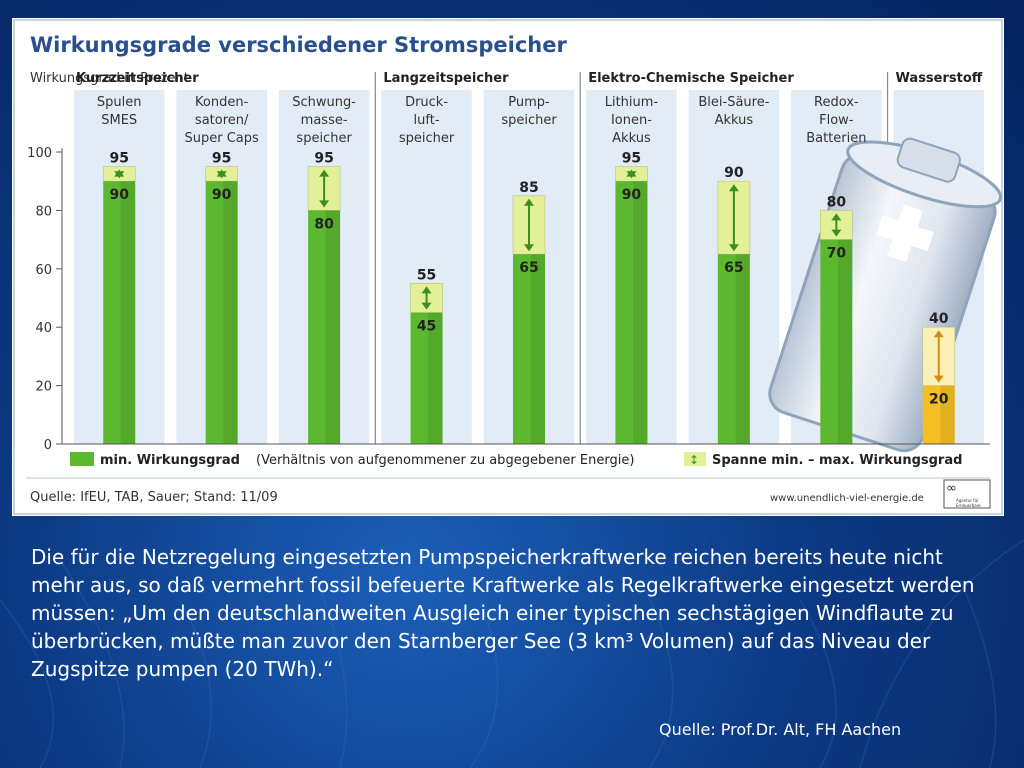 The width and height of the screenshot is (1024, 768). I want to click on max-value-label: 80, so click(837, 202).